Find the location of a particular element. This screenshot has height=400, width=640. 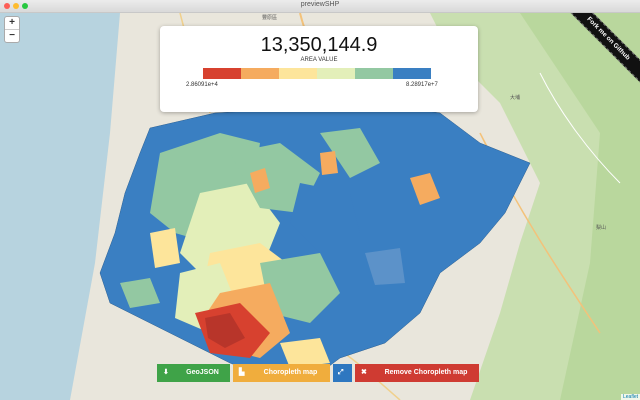

area-value-label: AREA VALUE is located at coordinates (319, 60).